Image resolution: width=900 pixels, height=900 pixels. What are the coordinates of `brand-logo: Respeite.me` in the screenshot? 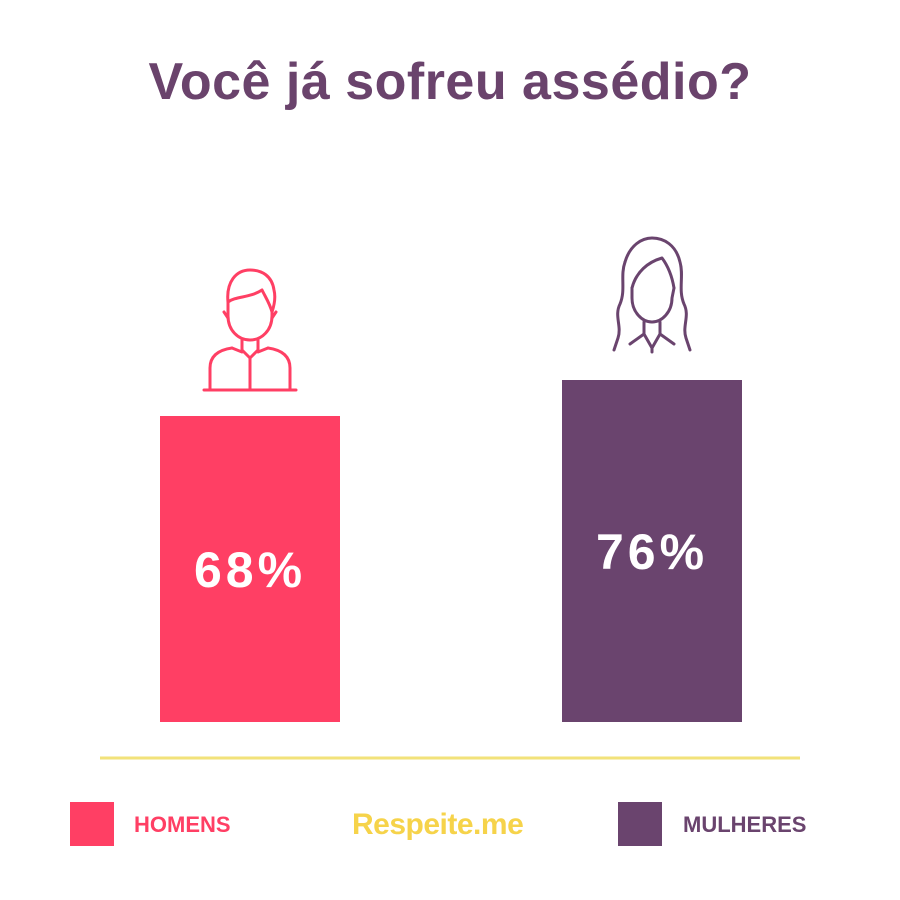 It's located at (438, 824).